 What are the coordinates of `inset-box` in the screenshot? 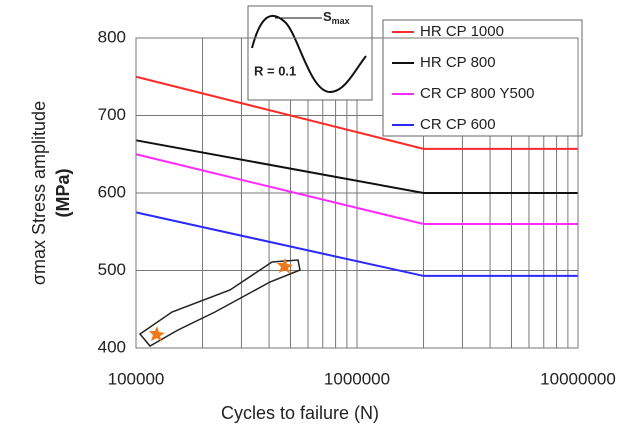 It's located at (310, 53).